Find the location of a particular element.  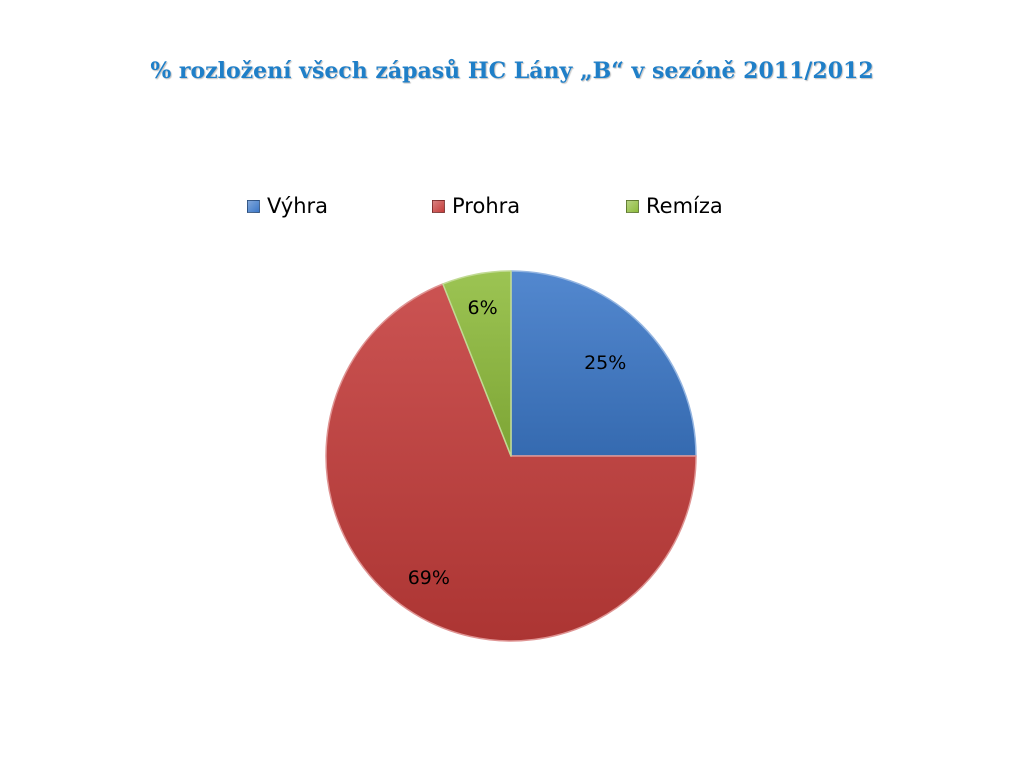

chart-legend: Výhra Prohra Remíza is located at coordinates (512, 208).